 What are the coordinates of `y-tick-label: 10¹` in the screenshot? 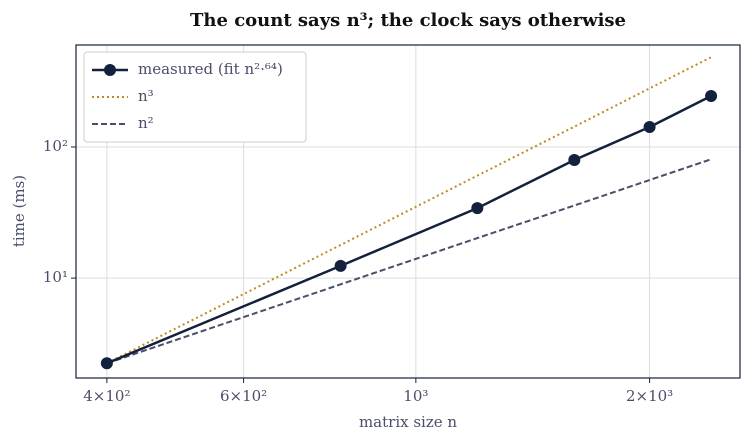 It's located at (55, 277).